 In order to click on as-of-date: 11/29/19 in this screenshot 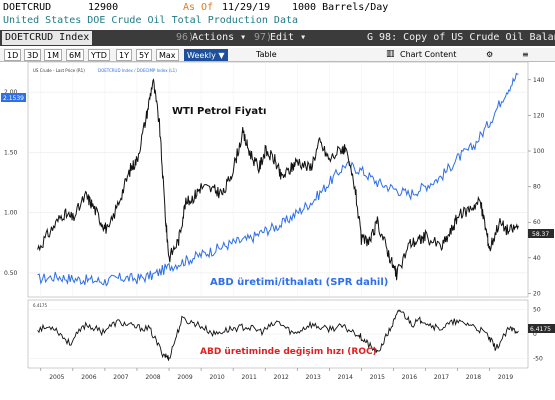, I will do `click(246, 7)`.